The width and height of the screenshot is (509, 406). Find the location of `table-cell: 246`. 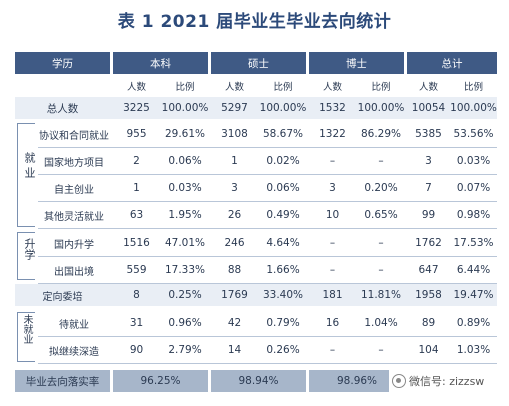

table-cell: 246 is located at coordinates (234, 243).